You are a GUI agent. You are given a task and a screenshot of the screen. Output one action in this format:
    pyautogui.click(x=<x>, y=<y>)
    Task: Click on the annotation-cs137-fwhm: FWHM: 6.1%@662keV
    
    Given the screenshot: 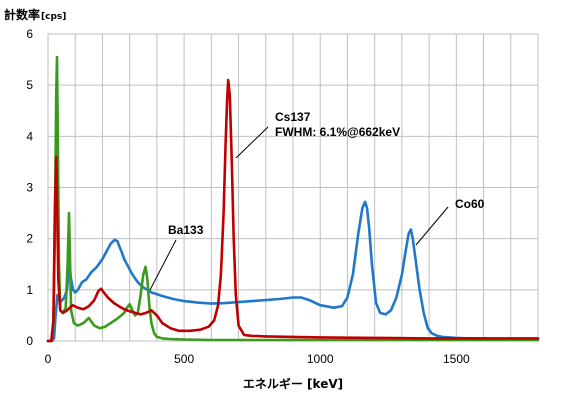 What is the action you would take?
    pyautogui.click(x=337, y=132)
    